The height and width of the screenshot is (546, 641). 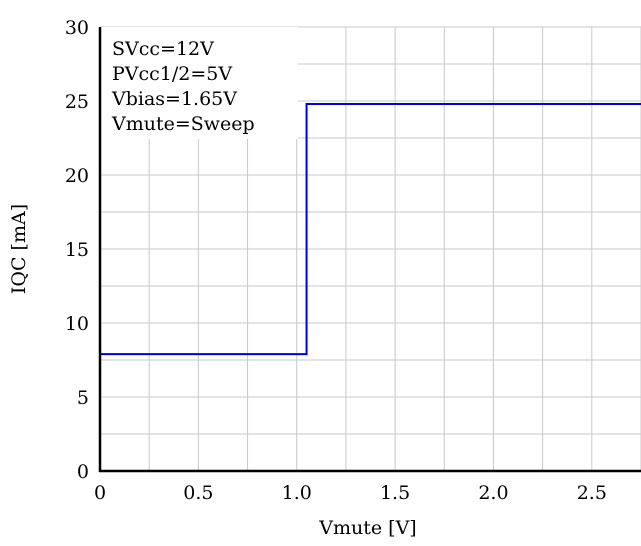 I want to click on y-tick-label: 25, so click(x=77, y=102).